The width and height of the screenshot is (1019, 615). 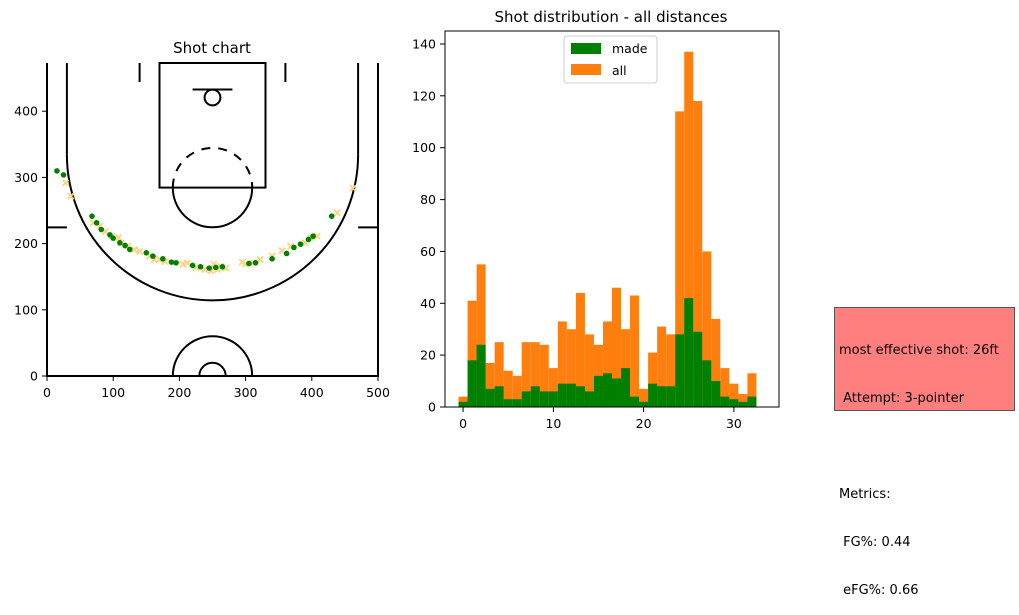 I want to click on x-tick-label: 500, so click(x=378, y=392).